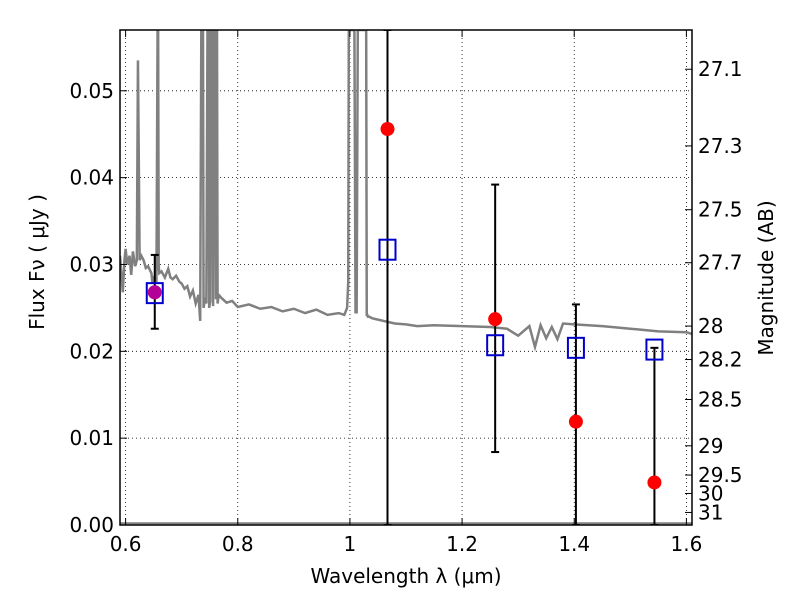  Describe the element at coordinates (686, 544) in the screenshot. I see `x-tick-label: 1.6` at that location.